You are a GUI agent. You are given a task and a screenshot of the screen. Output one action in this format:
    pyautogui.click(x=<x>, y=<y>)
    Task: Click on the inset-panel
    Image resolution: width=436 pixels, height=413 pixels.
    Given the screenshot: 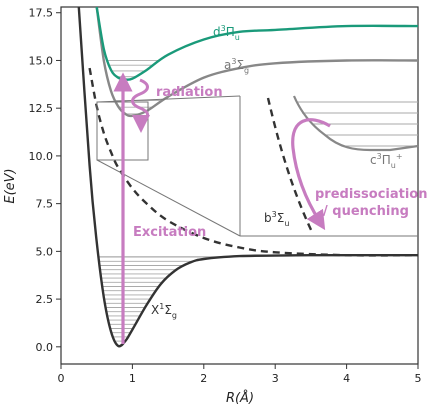 What is the action you would take?
    pyautogui.click(x=329, y=166)
    